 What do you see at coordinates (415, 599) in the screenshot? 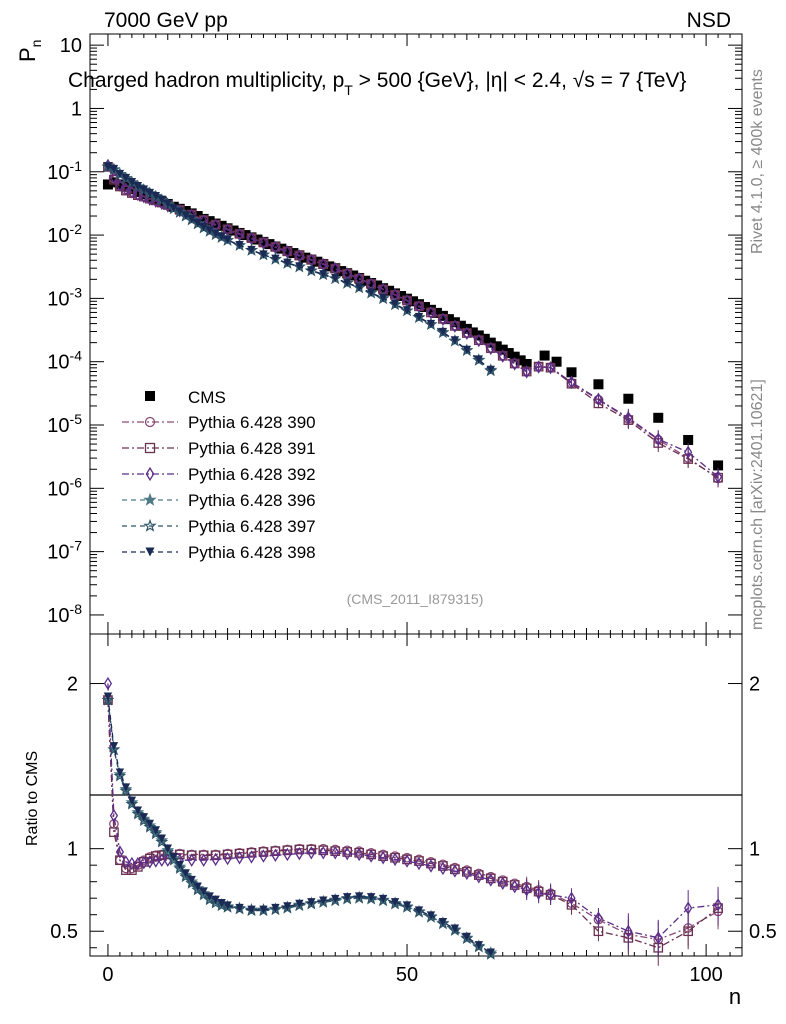
I see `analysis-label: (CMS_2011_I879315)` at bounding box center [415, 599].